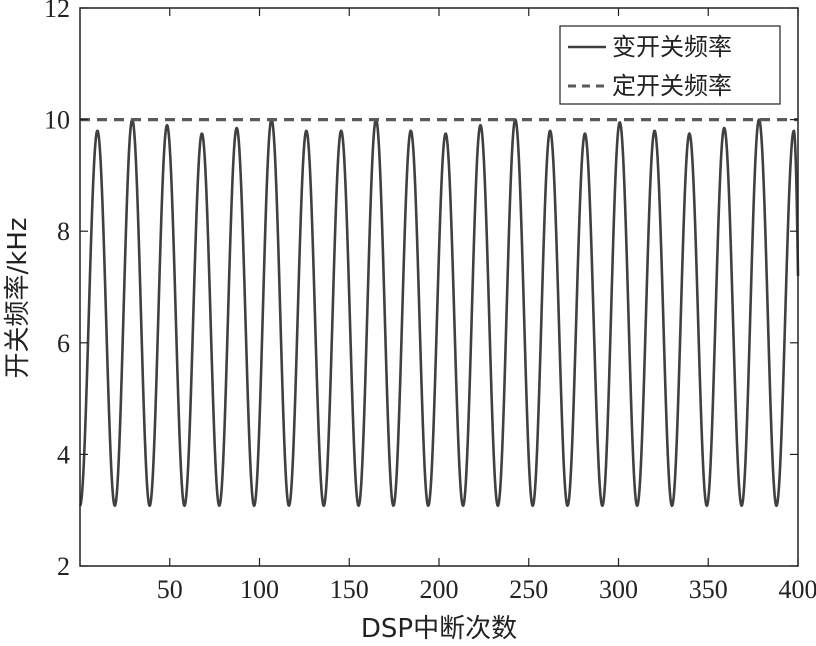 The width and height of the screenshot is (816, 646). What do you see at coordinates (63, 231) in the screenshot?
I see `y-tick-label: 8` at bounding box center [63, 231].